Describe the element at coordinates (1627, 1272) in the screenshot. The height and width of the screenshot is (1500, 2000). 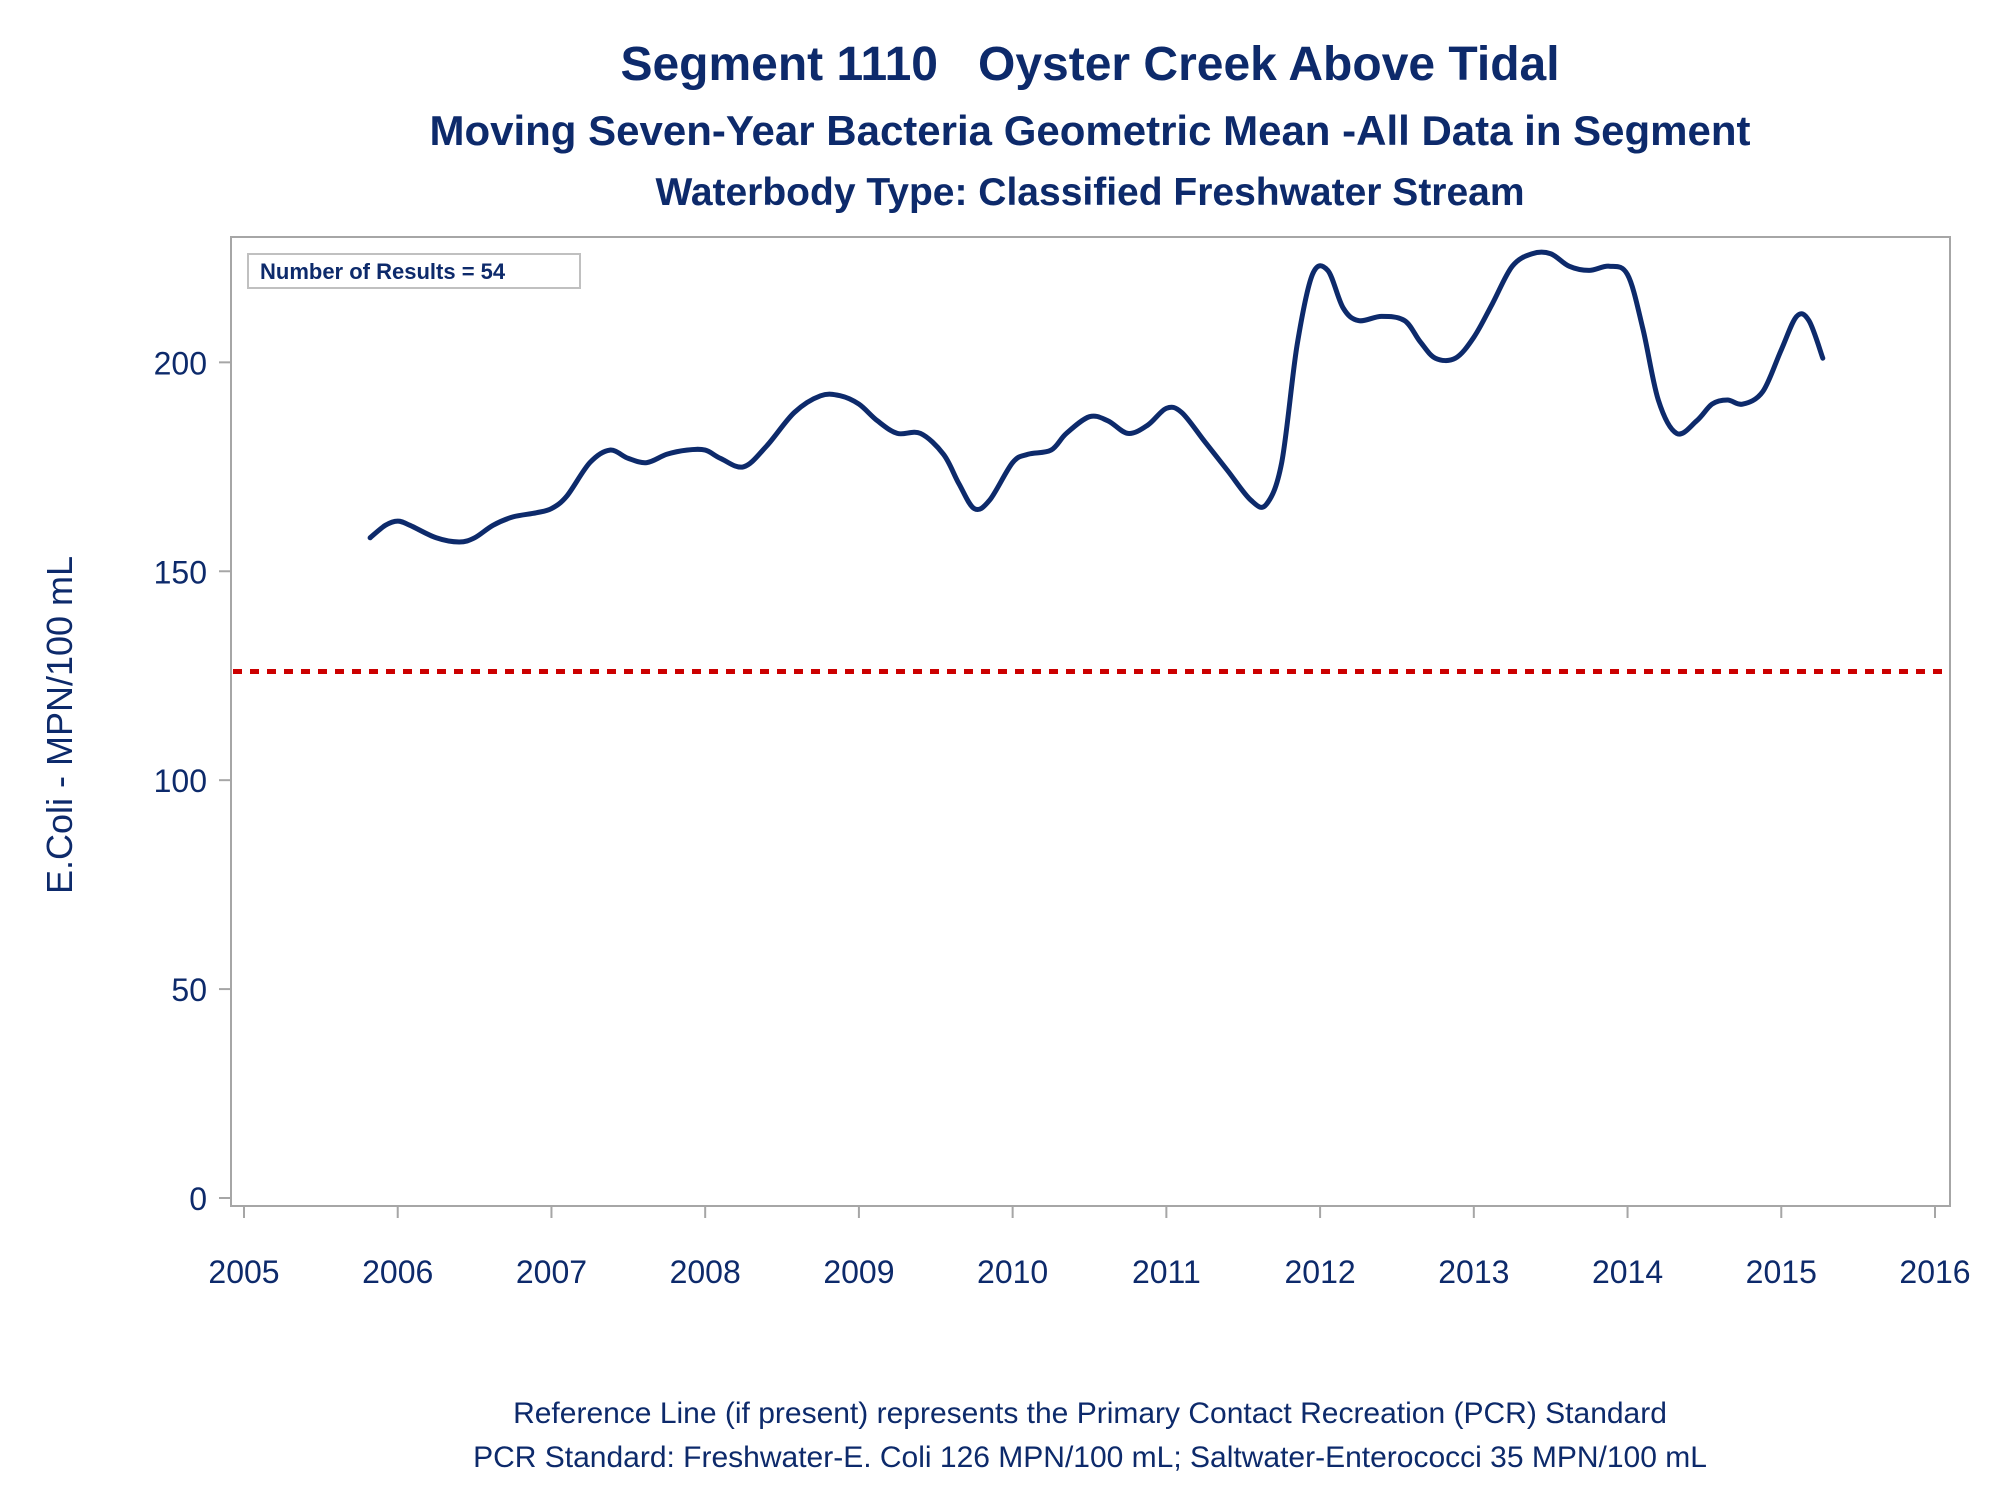
I see `x-tick-label: 2014` at that location.